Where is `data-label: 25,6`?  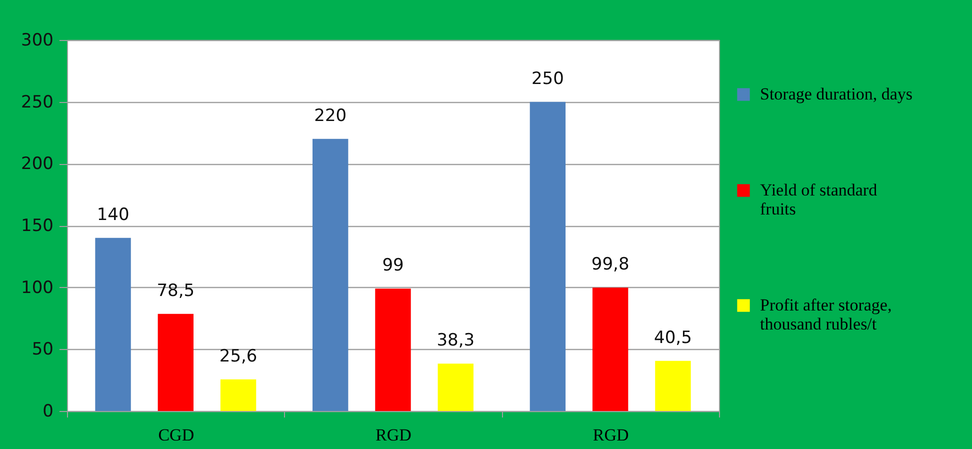 data-label: 25,6 is located at coordinates (238, 356).